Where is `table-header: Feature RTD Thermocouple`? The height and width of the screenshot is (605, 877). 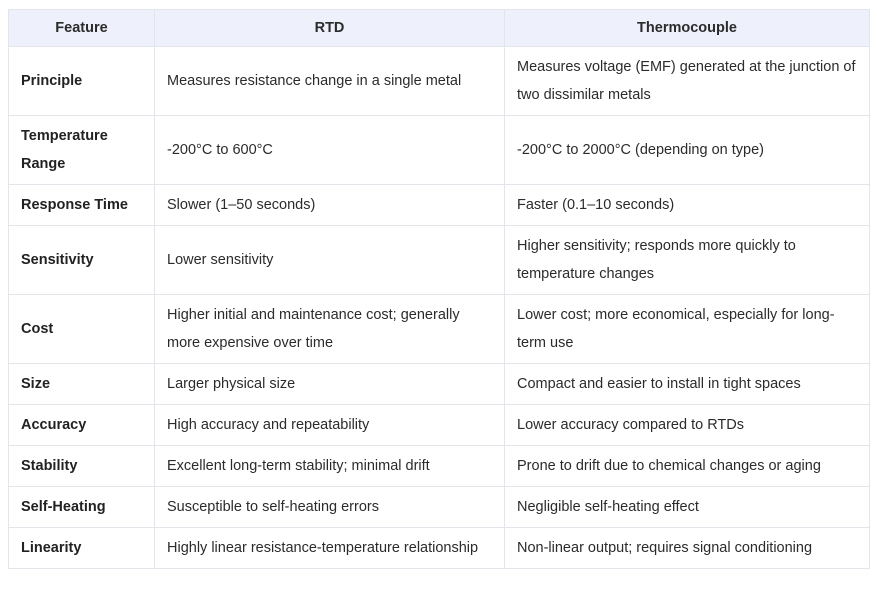
table-header: Feature RTD Thermocouple is located at coordinates (439, 28).